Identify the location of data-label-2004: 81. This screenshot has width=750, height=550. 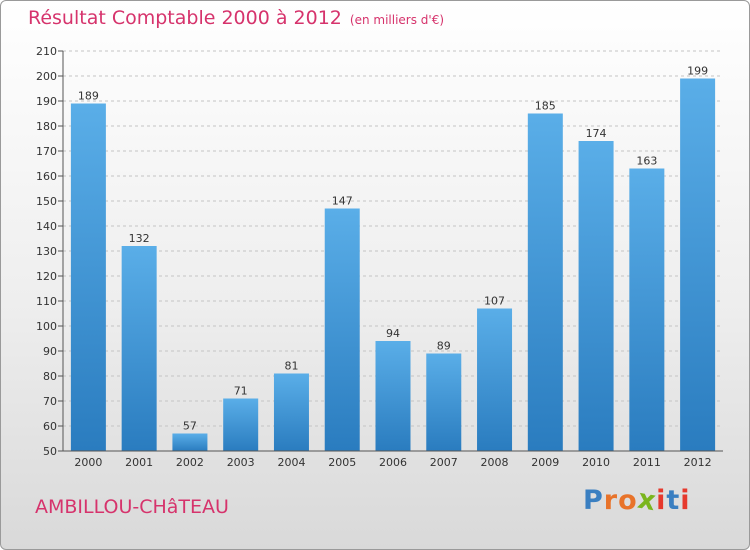
(291, 366).